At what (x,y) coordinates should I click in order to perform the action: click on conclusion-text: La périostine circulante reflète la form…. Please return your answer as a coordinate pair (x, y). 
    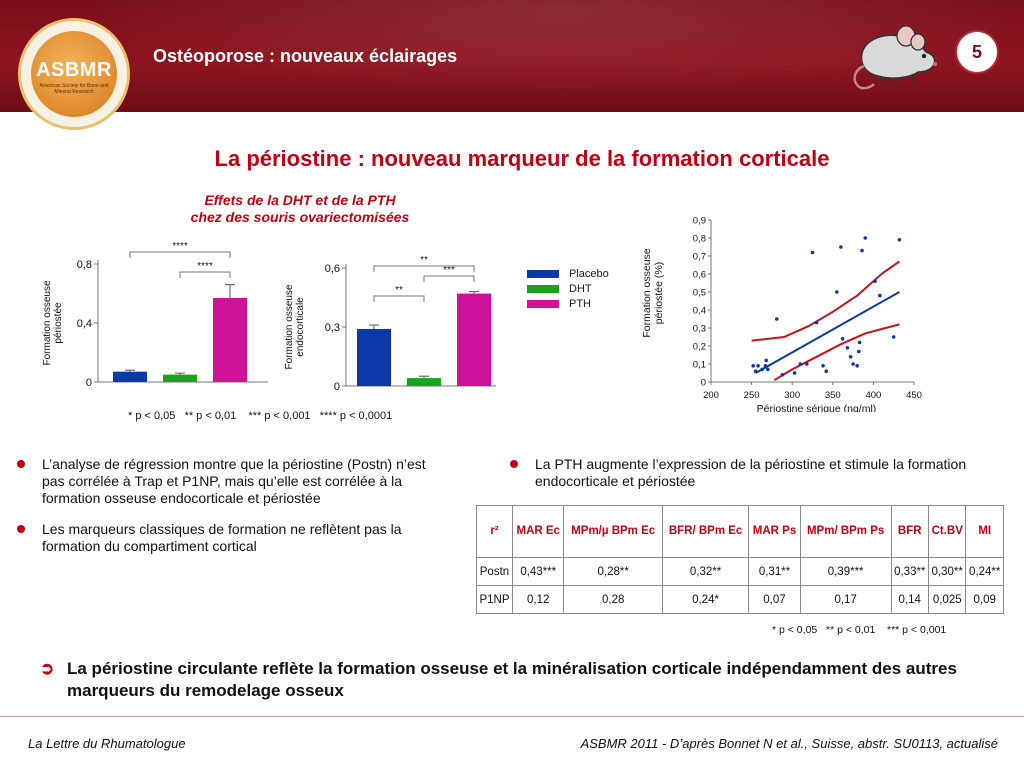
    Looking at the image, I should click on (512, 679).